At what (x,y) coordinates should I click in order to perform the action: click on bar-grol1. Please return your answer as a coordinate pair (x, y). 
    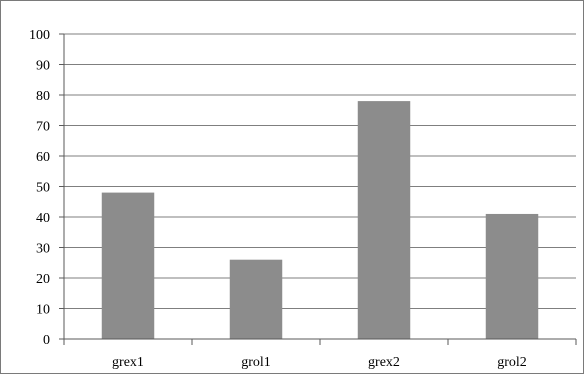
    Looking at the image, I should click on (256, 299).